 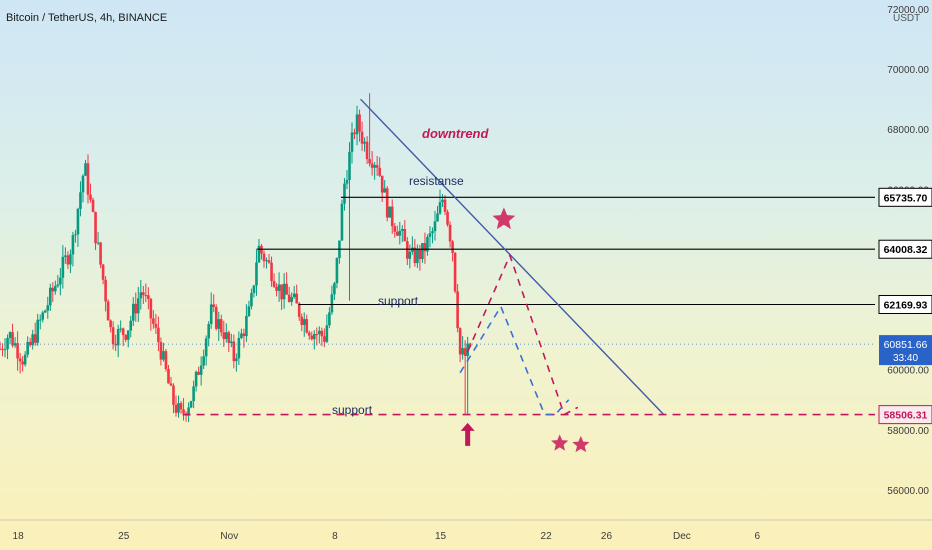 I want to click on projection-red-path, so click(x=522, y=334).